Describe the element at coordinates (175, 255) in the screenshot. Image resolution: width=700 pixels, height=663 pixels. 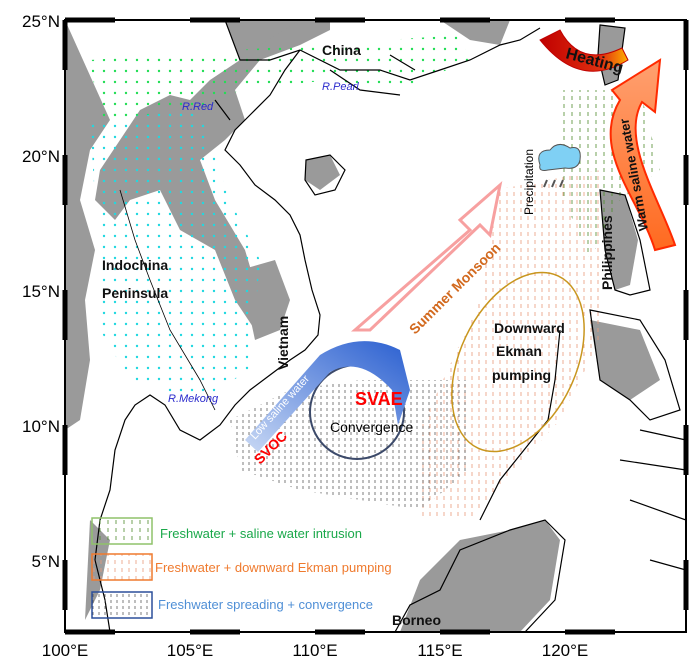
I see `indochina-dot-region` at that location.